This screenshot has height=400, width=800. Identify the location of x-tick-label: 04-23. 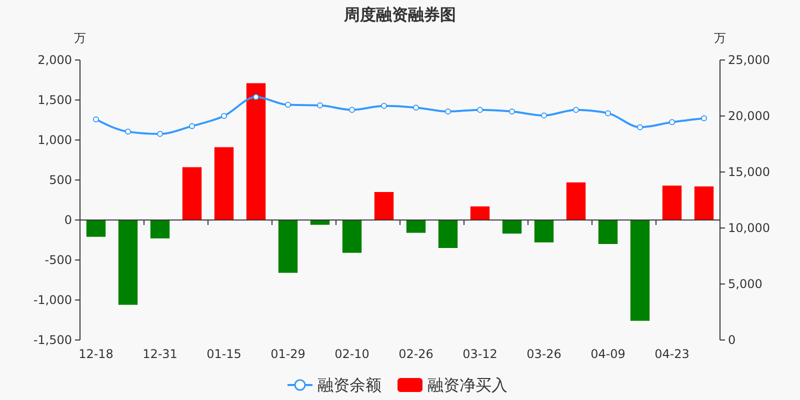
(672, 354).